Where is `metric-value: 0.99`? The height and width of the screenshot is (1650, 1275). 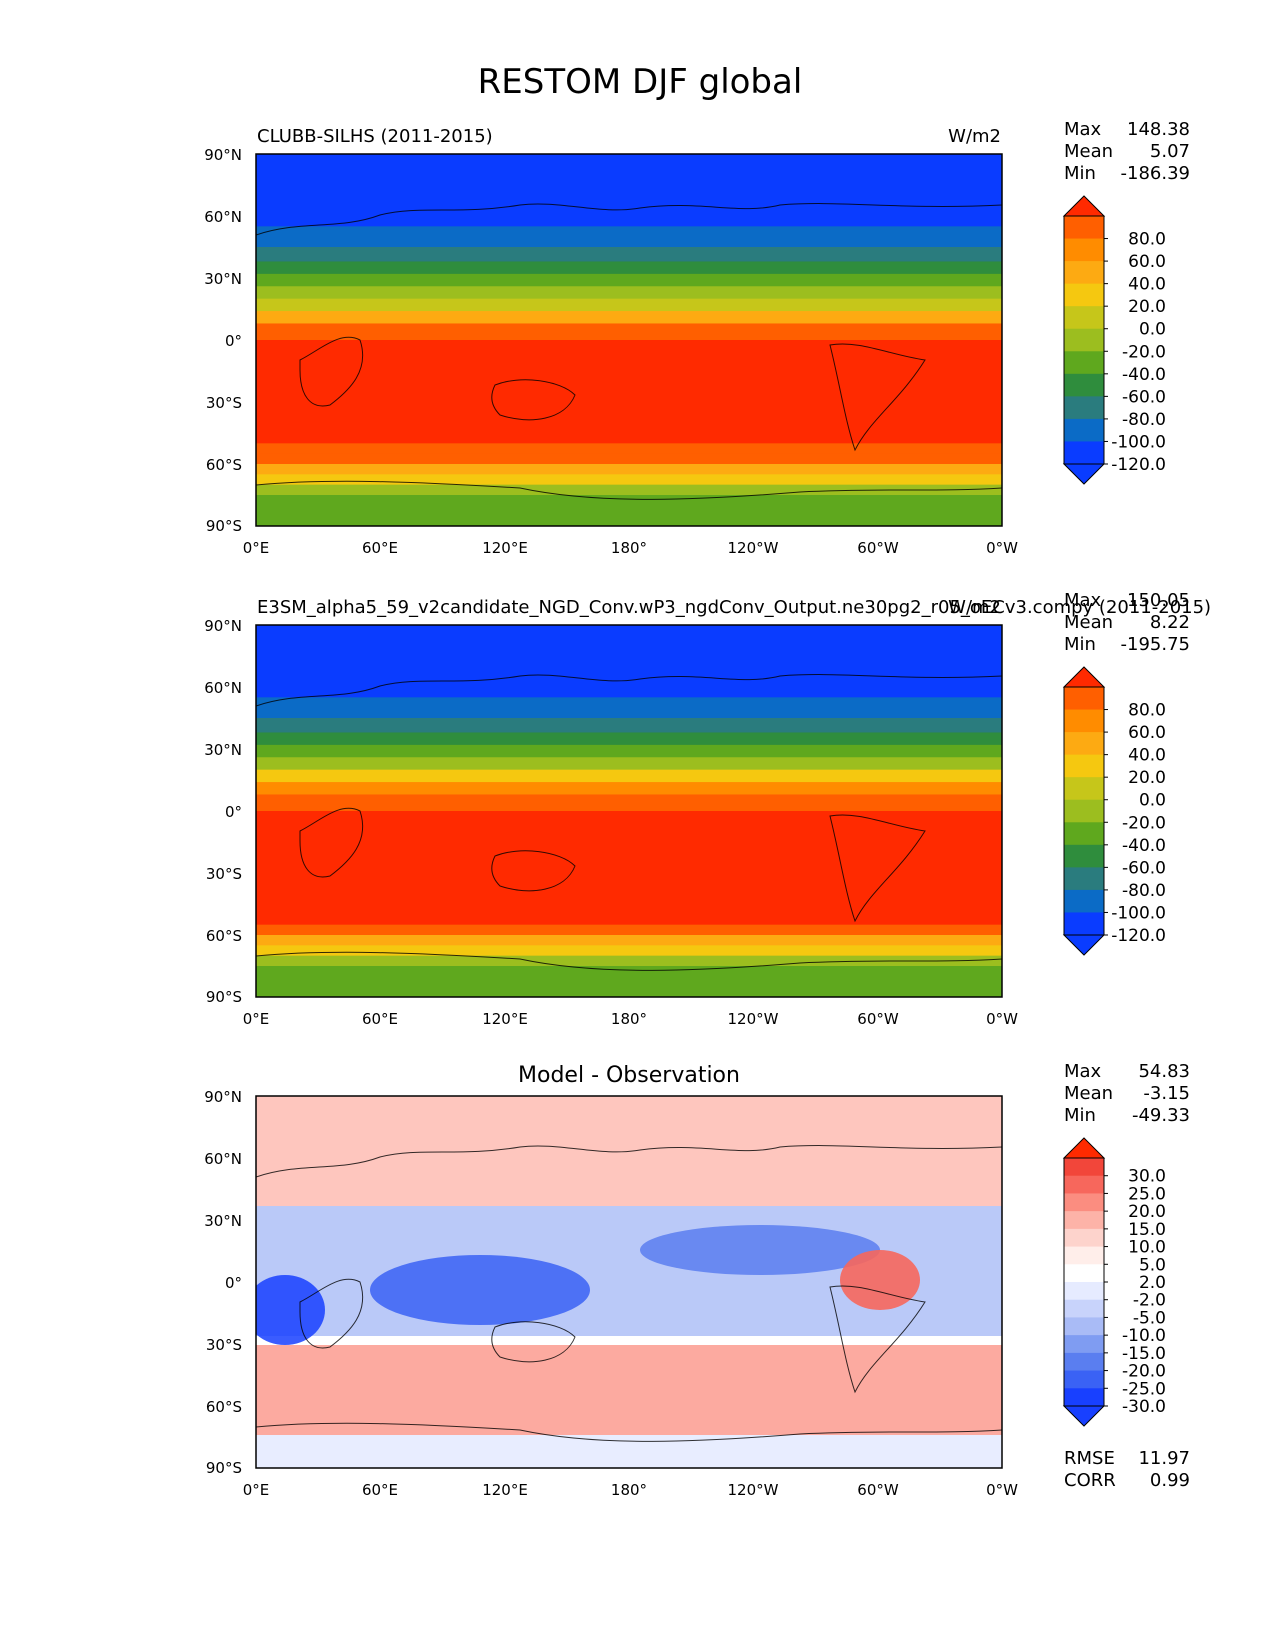
metric-value: 0.99 is located at coordinates (1170, 1480).